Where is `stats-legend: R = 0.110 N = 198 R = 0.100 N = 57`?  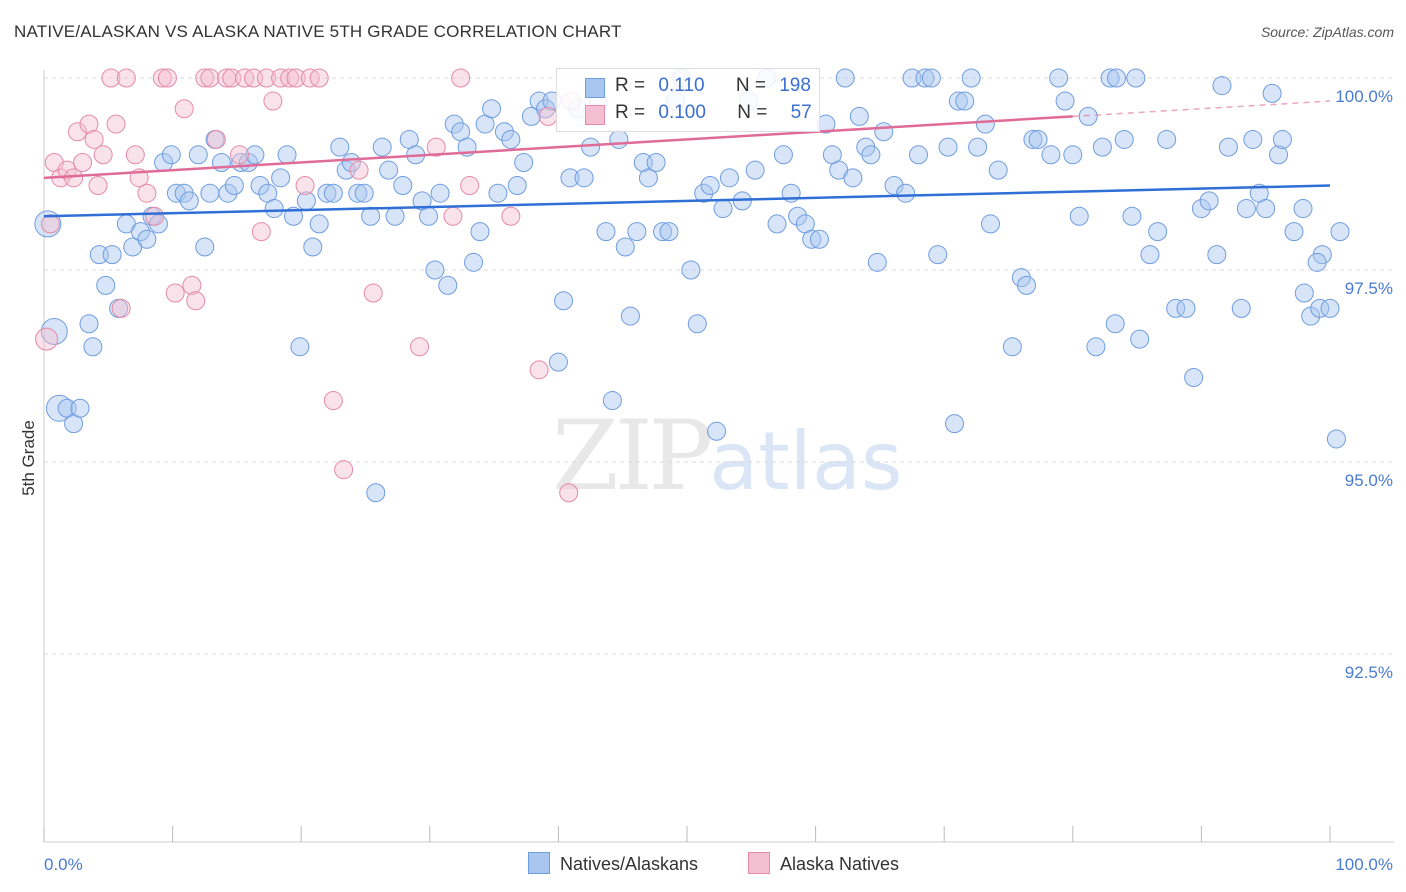
stats-legend: R = 0.110 N = 198 R = 0.100 N = 57 is located at coordinates (688, 100).